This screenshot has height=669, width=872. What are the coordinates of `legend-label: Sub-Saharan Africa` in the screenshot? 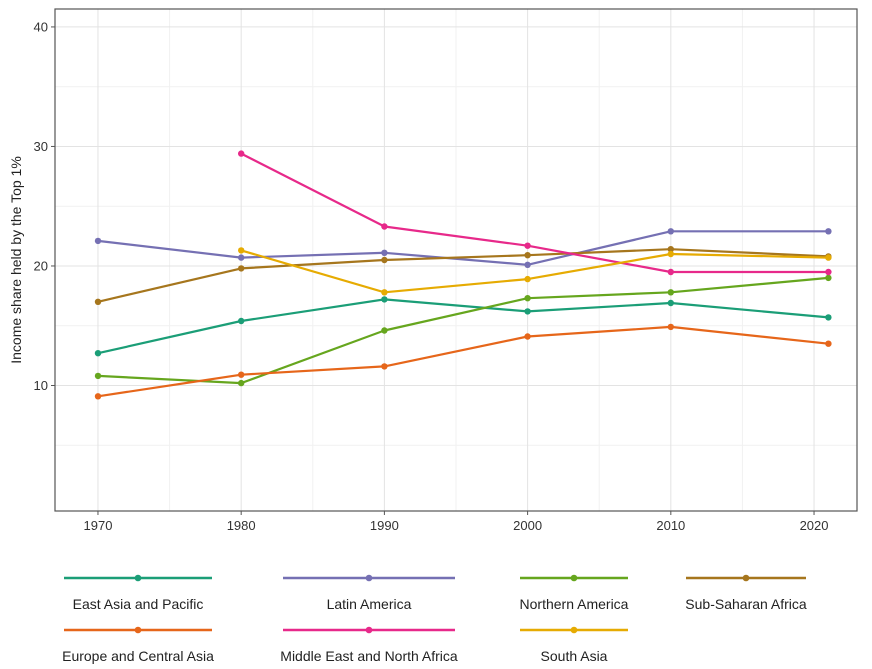 It's located at (746, 604).